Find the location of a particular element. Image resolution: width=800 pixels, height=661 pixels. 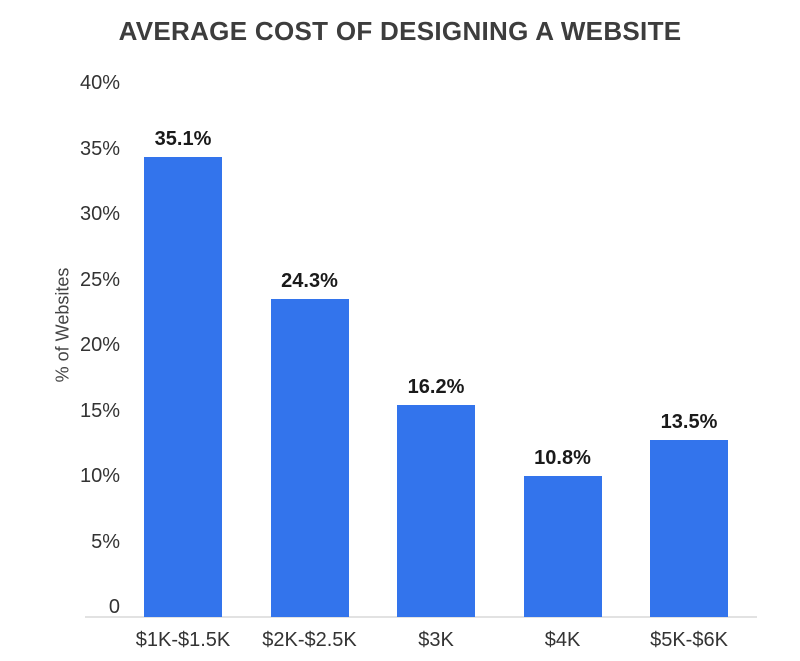

bar-value-label: 13.5% is located at coordinates (689, 422).